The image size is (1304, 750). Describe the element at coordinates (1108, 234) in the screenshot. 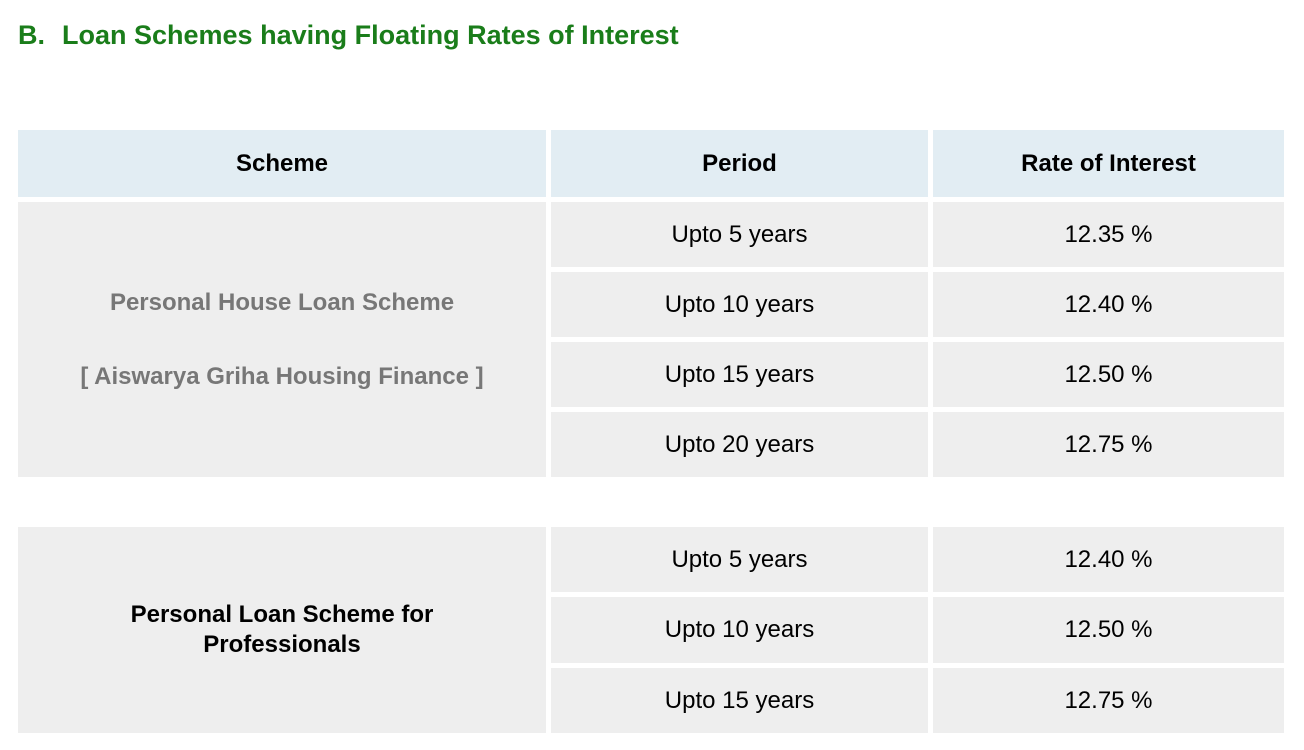

I see `rate-cell: 12.35 %` at that location.